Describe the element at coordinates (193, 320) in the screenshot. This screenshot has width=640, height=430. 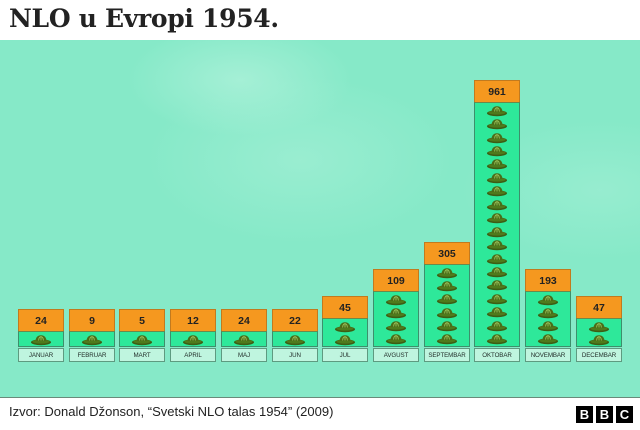
I see `bar-value: 12` at that location.